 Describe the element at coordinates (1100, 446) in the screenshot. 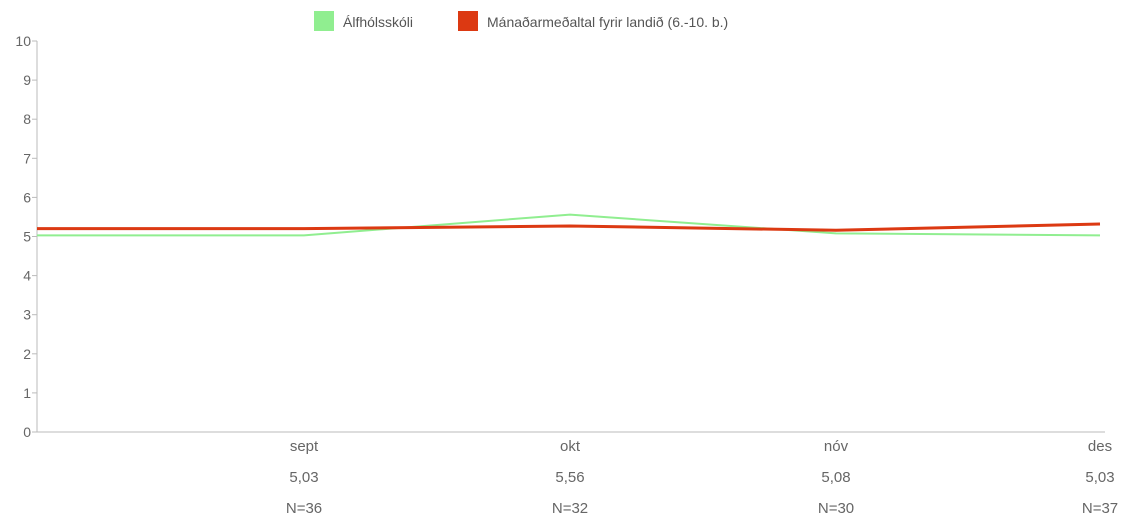

I see `x-tick-label-des: des` at that location.